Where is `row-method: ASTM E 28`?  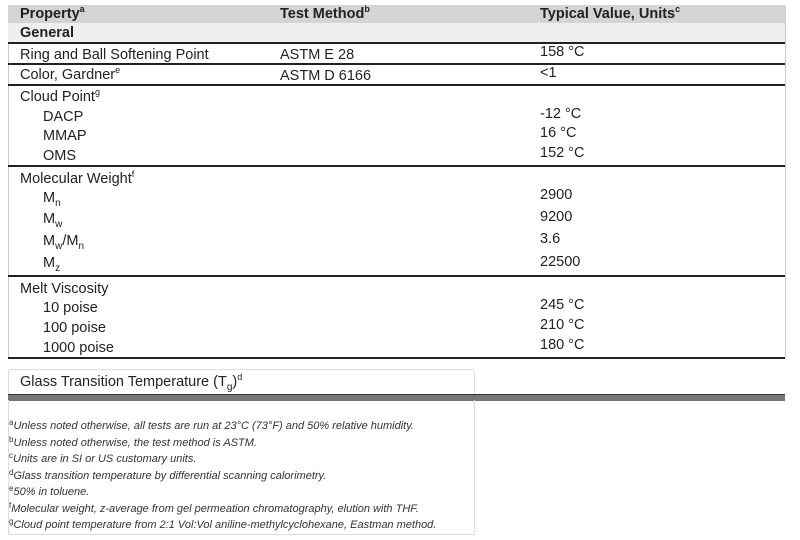 row-method: ASTM E 28 is located at coordinates (317, 55).